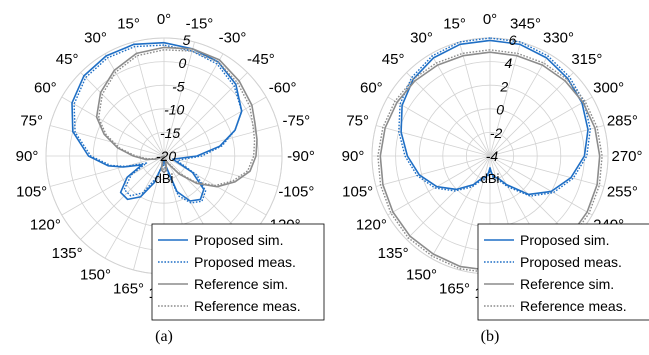  What do you see at coordinates (371, 88) in the screenshot?
I see `angle-label: 60°` at bounding box center [371, 88].